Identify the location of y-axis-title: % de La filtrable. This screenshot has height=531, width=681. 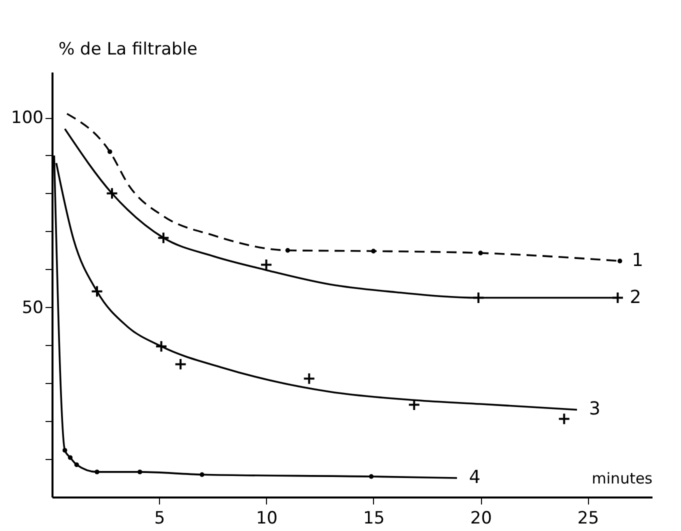
(128, 50).